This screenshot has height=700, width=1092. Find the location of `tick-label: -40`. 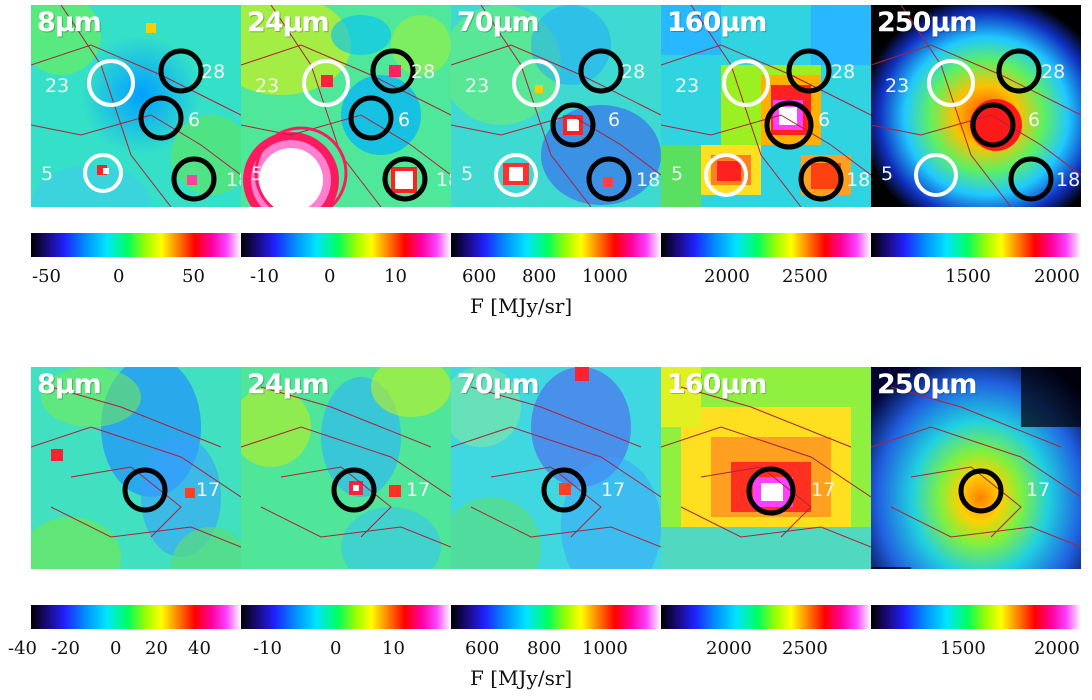

tick-label: -40 is located at coordinates (22, 648).